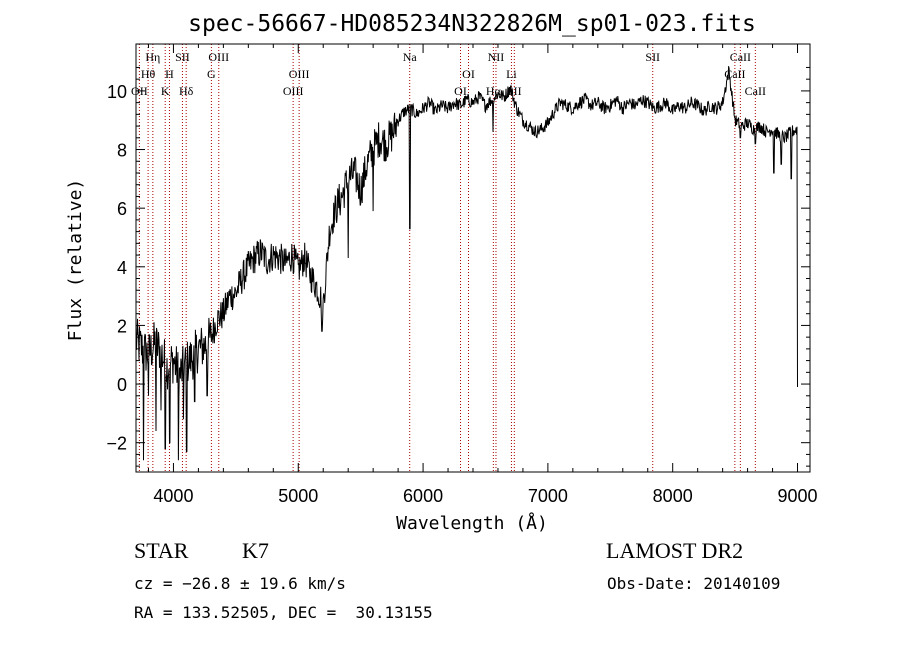 This screenshot has height=649, width=900. Describe the element at coordinates (122, 151) in the screenshot. I see `y-tick-label: 8` at that location.